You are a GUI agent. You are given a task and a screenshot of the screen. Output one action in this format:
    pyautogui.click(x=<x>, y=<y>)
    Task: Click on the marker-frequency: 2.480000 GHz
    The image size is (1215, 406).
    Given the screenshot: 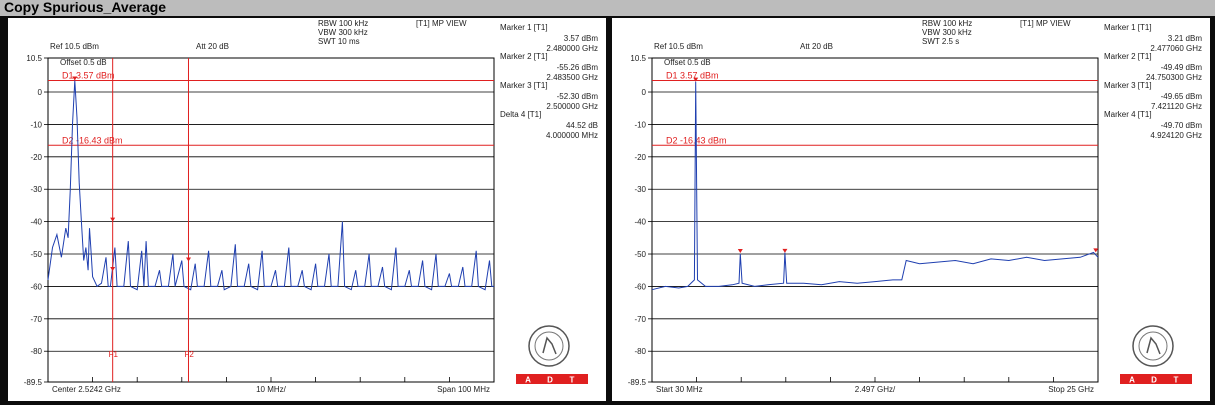 What is the action you would take?
    pyautogui.click(x=572, y=48)
    